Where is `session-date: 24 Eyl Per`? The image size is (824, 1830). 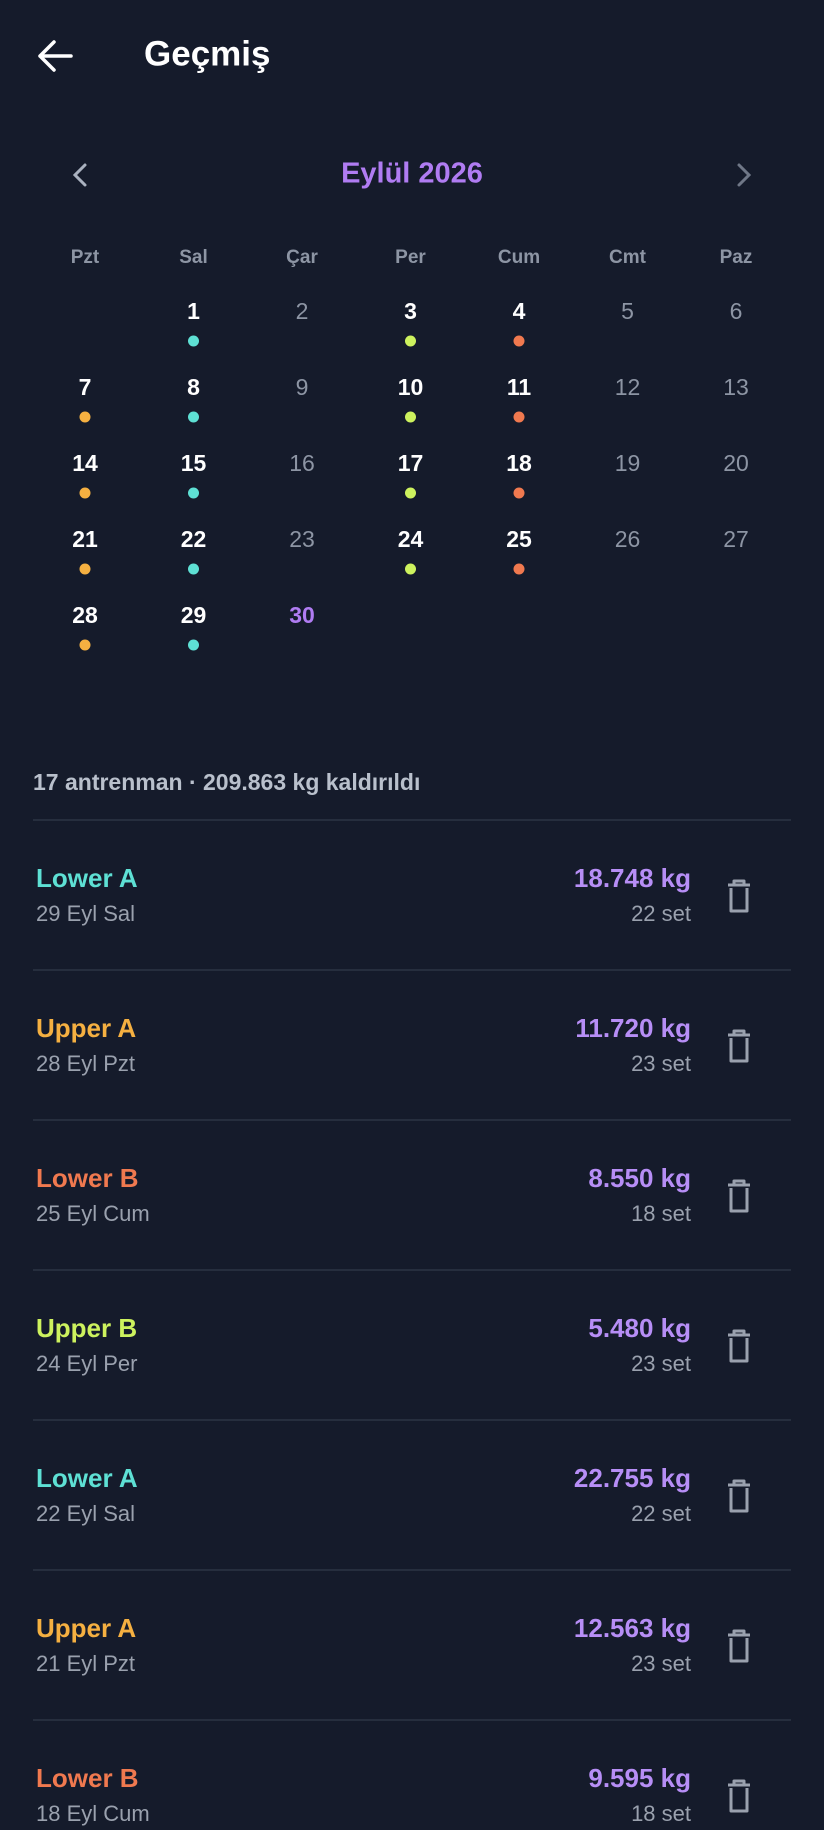 session-date: 24 Eyl Per is located at coordinates (87, 1363).